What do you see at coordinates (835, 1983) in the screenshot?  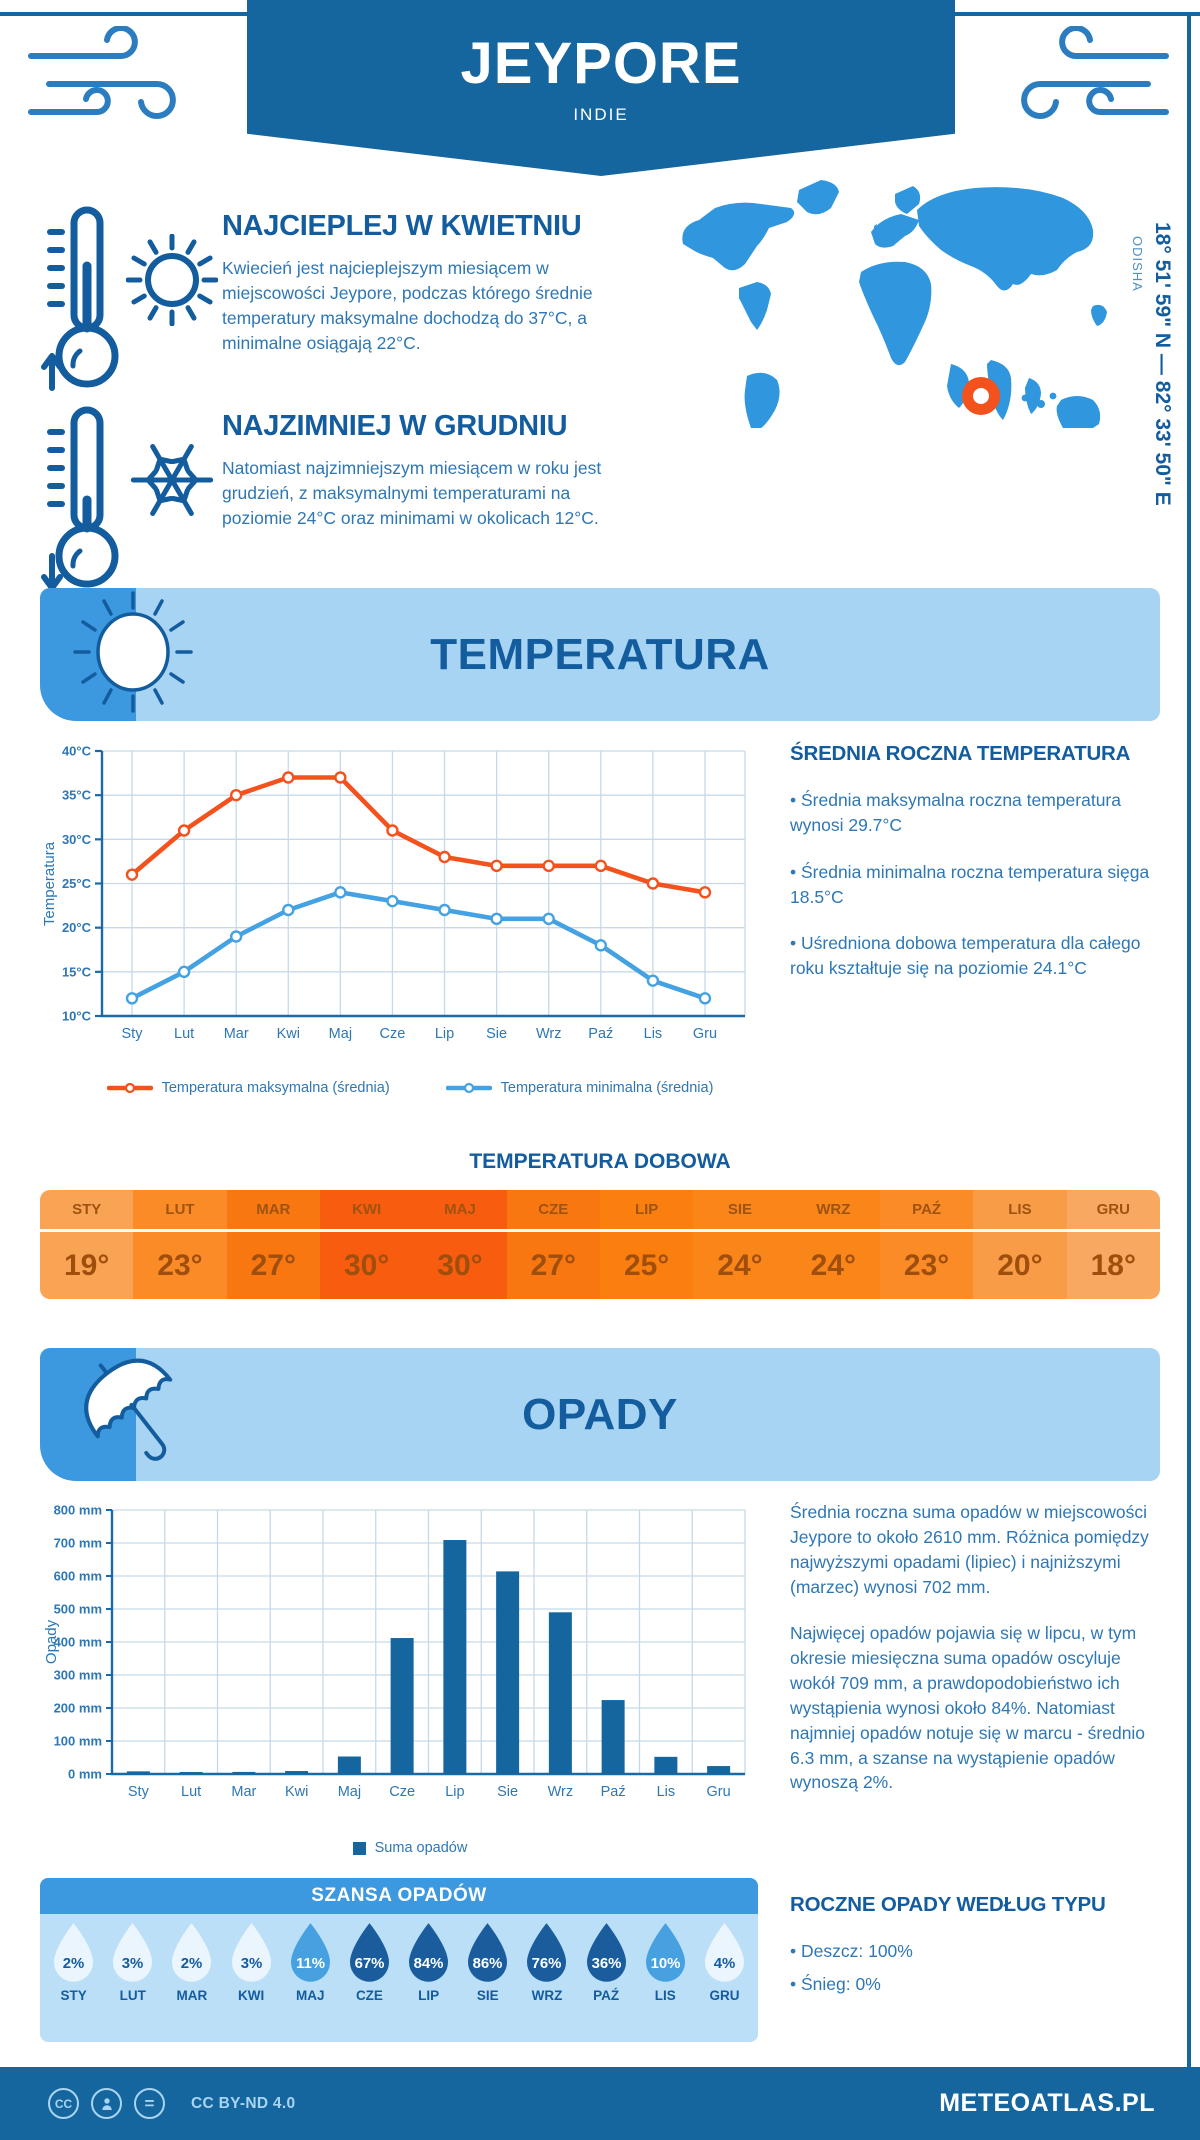 I see `precipitation-type-bullet: • Śnieg: 0%` at bounding box center [835, 1983].